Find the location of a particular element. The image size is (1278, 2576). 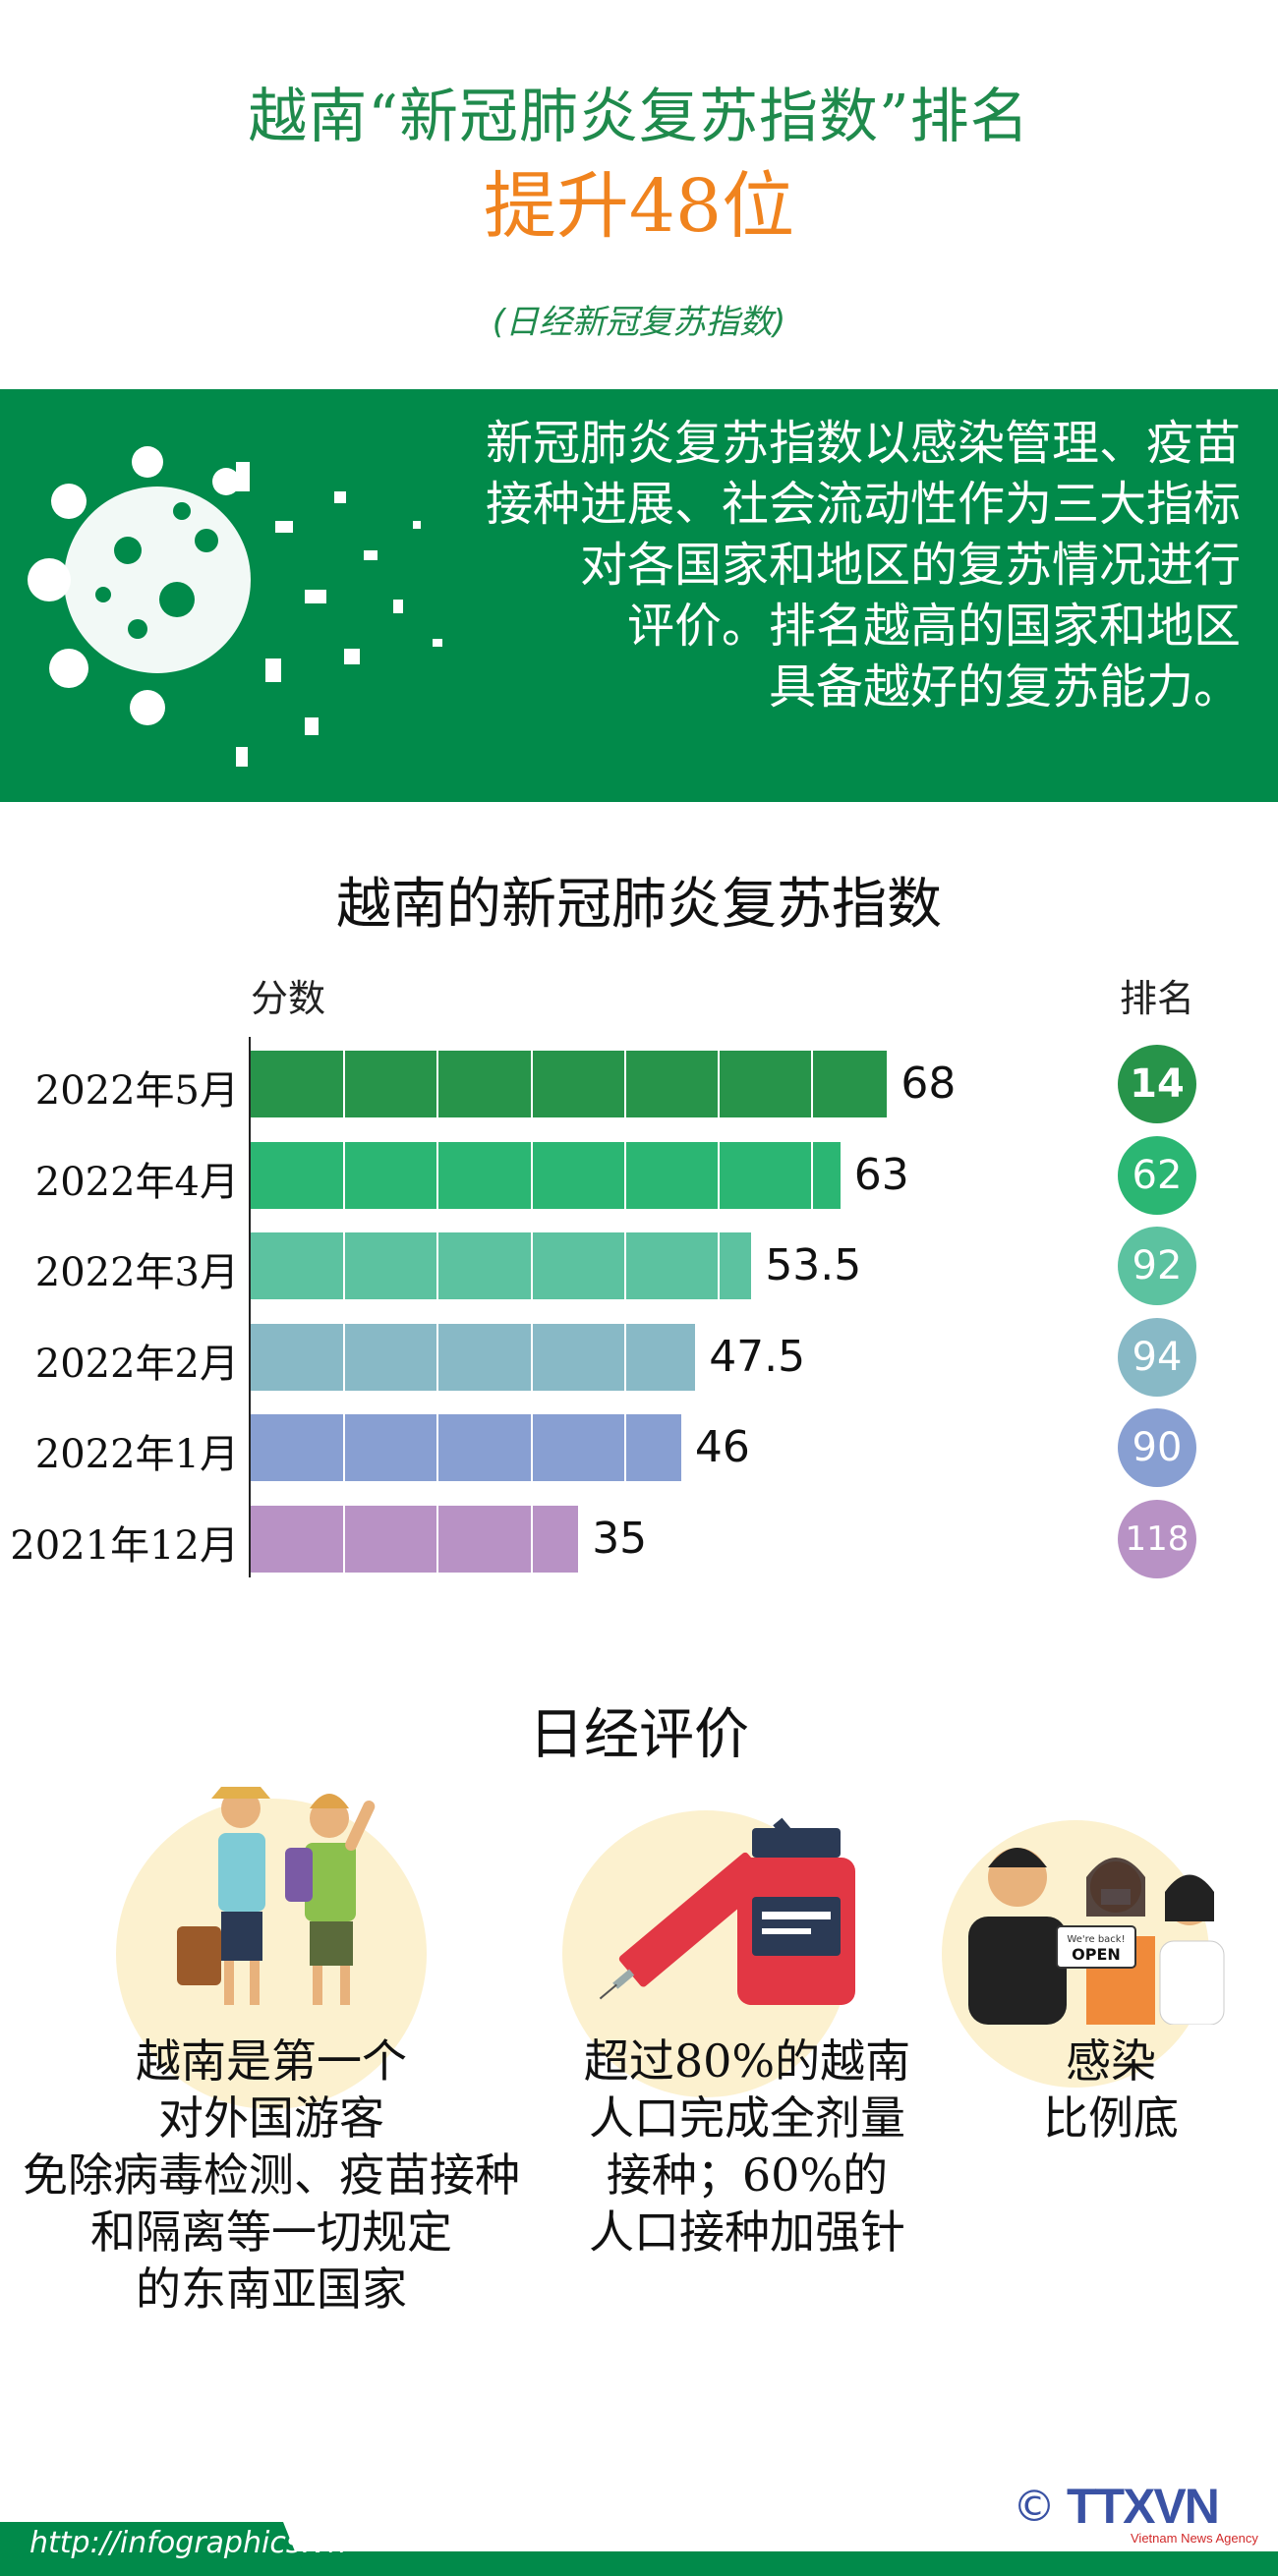

virus-icon is located at coordinates (235, 606).